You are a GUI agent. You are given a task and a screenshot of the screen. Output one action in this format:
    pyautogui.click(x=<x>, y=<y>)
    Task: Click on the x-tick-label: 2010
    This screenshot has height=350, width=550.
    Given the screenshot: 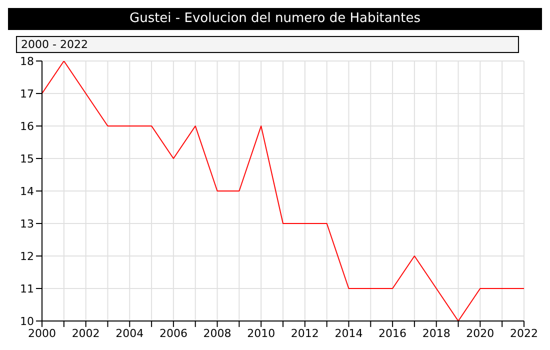 What is the action you would take?
    pyautogui.click(x=261, y=333)
    